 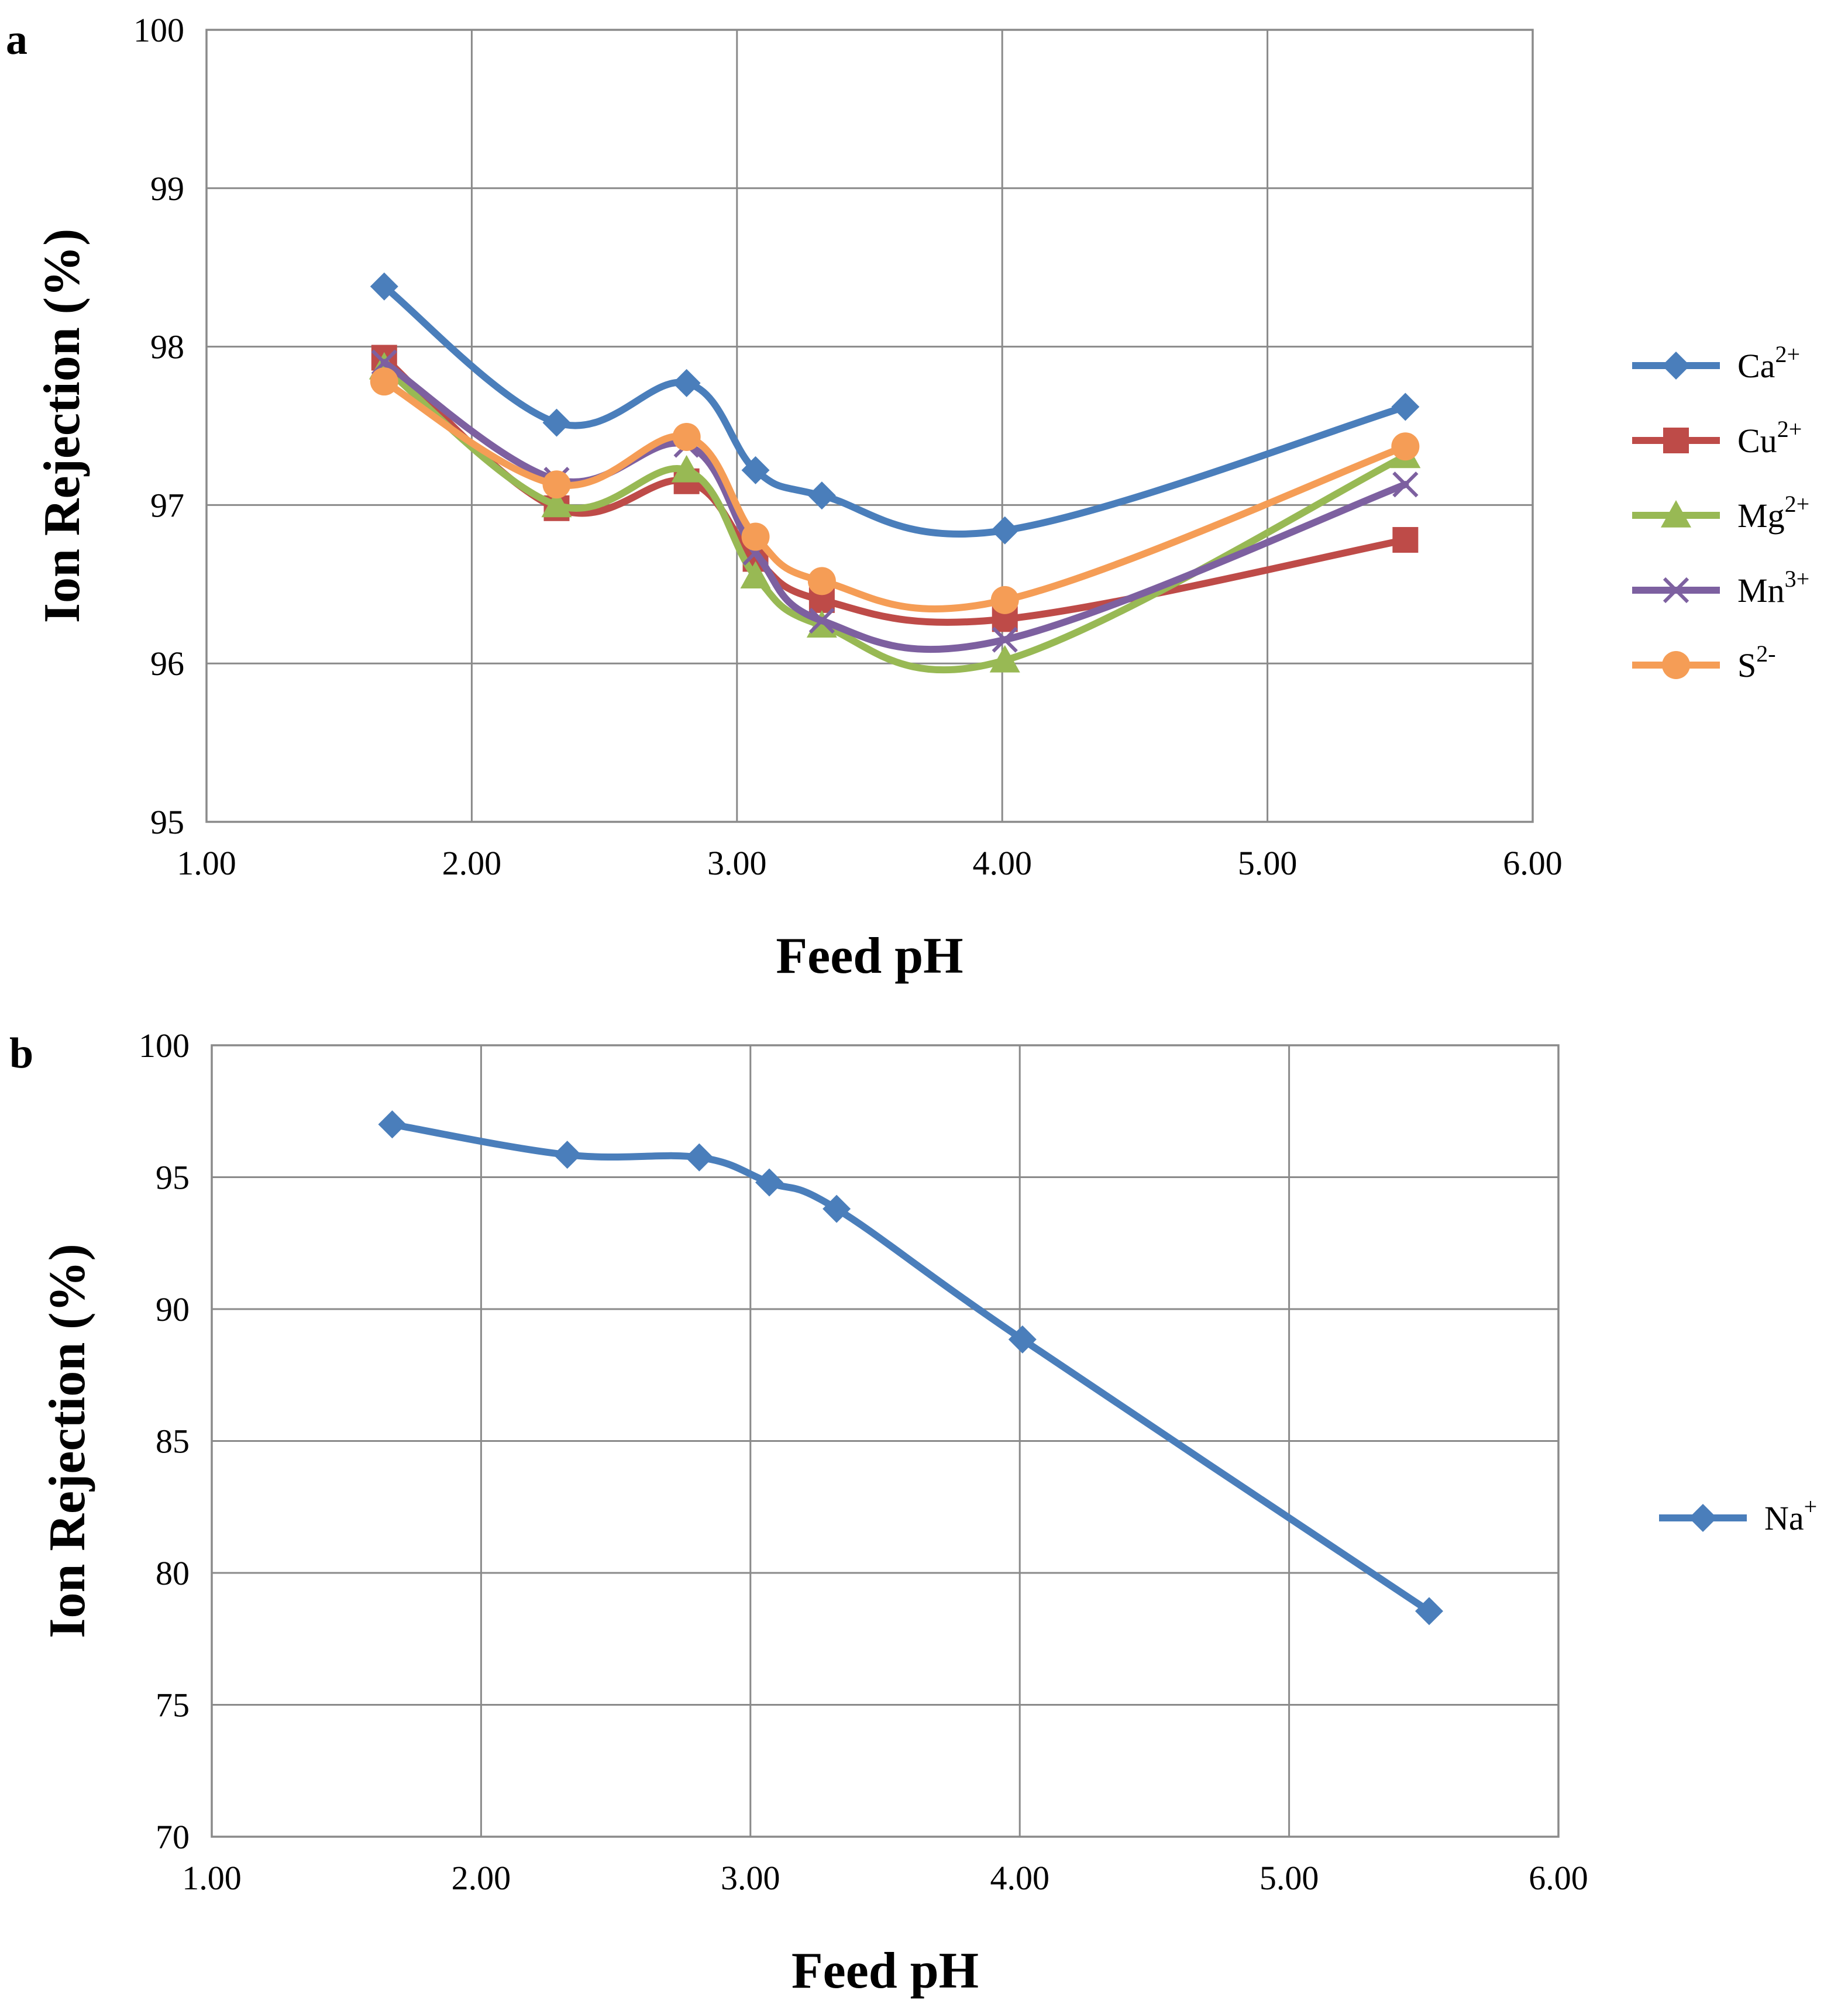 What do you see at coordinates (1738, 1515) in the screenshot?
I see `legend-entry-na: Na+` at bounding box center [1738, 1515].